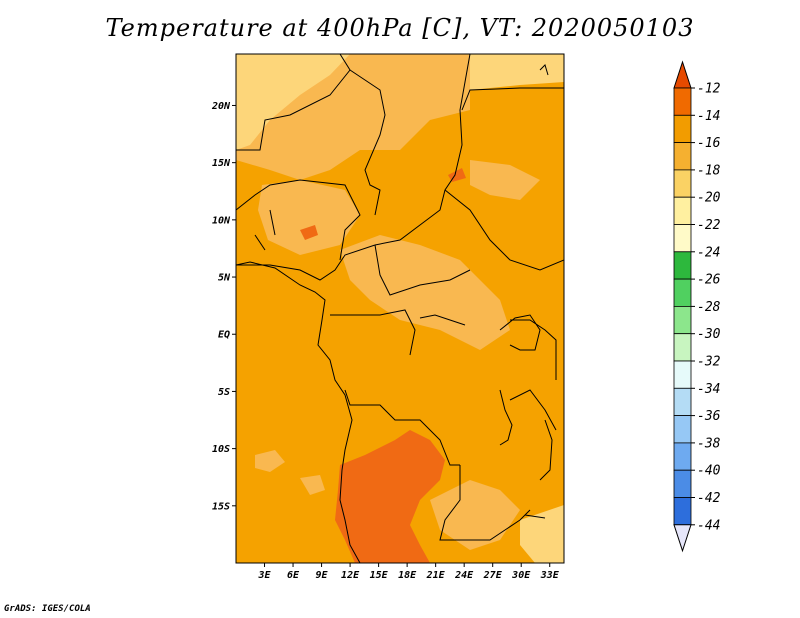 Image resolution: width=800 pixels, height=618 pixels. Describe the element at coordinates (224, 392) in the screenshot. I see `lat-tick-label: 5S` at that location.